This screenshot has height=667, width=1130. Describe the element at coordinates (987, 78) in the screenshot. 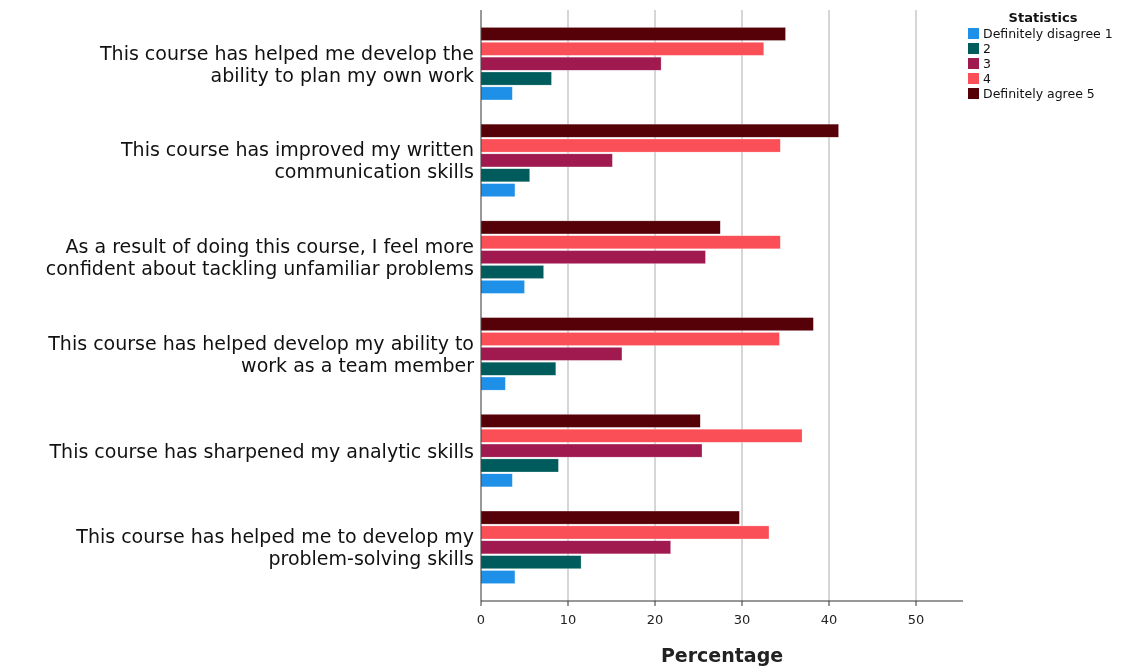

I see `legend-label: 4` at that location.